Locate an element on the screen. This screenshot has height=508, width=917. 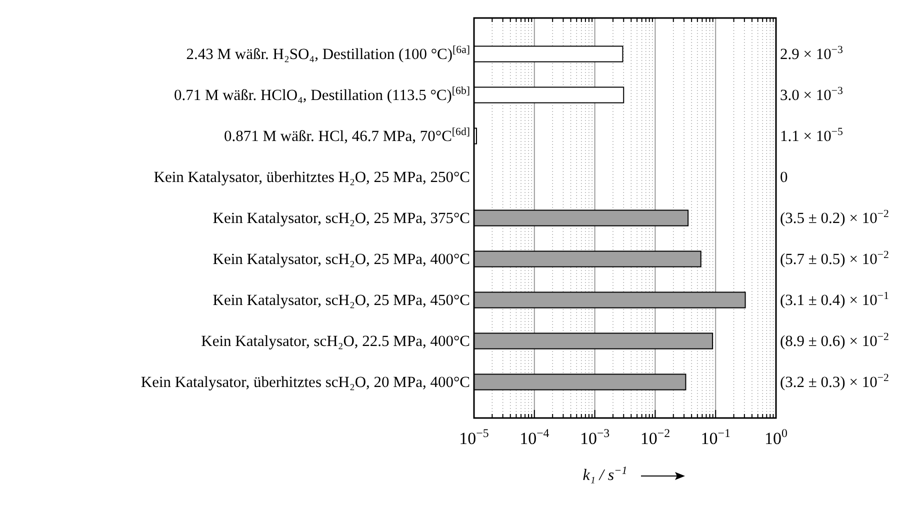
y-tick-label: Kein Katalysator, scH₂O, 25 MPa, 400°C is located at coordinates (341, 259).